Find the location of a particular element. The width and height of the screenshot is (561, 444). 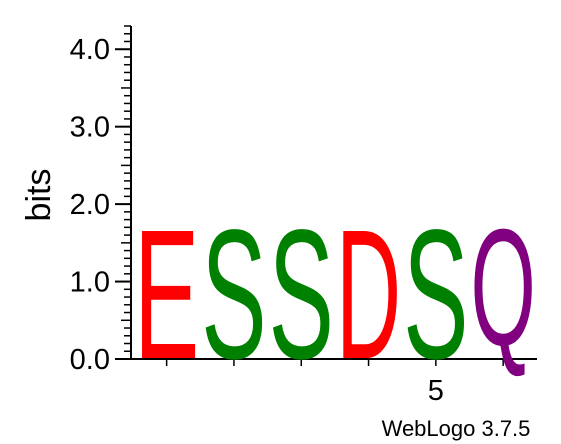

y-axis-title: bits is located at coordinates (39, 195).